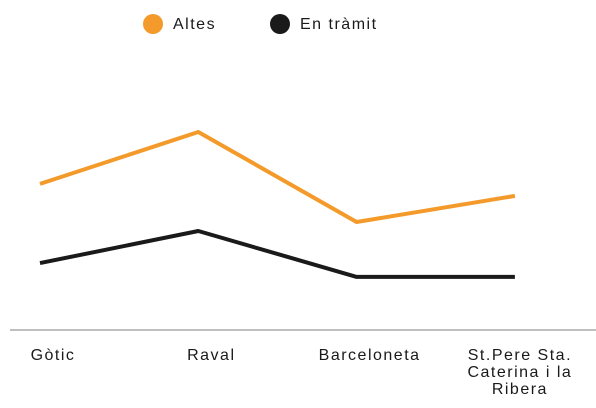 The width and height of the screenshot is (596, 408). What do you see at coordinates (520, 372) in the screenshot?
I see `x-tick-label: St.Pere Sta. Caterina i la Ribera` at bounding box center [520, 372].